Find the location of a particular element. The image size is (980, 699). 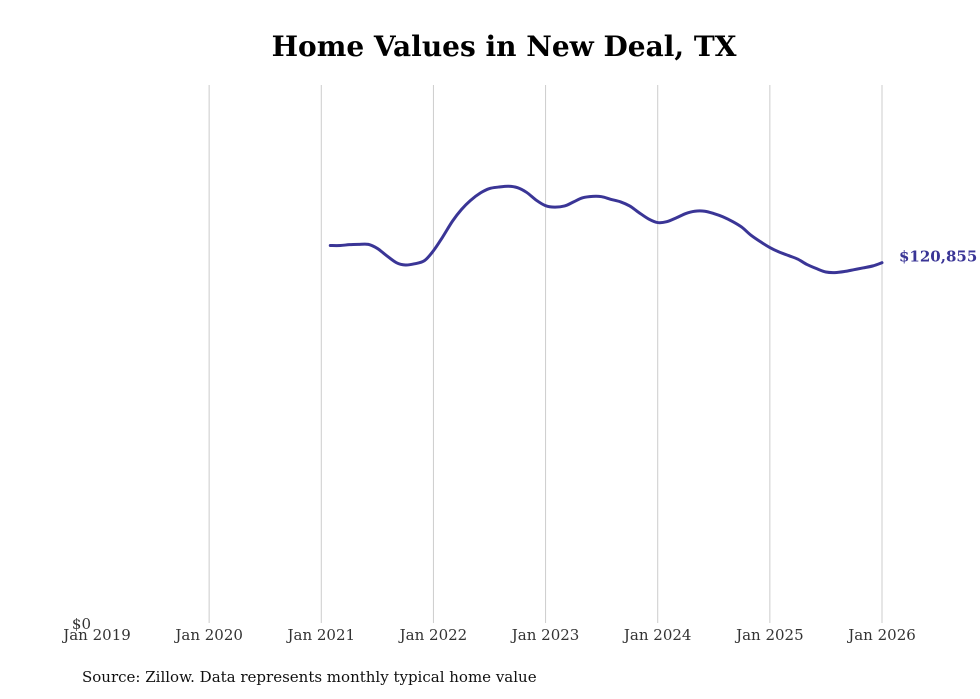

end-value-label: $120,855 is located at coordinates (938, 257).